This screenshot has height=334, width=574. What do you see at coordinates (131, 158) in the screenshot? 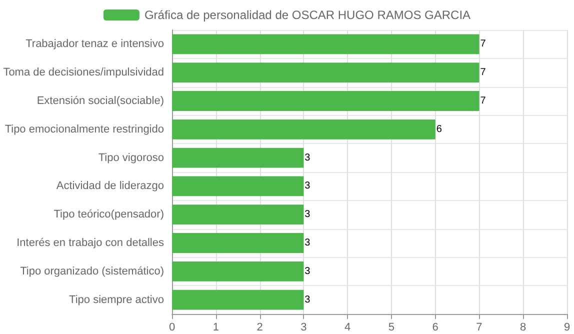
I see `y-tick-label: Tipo vigoroso` at bounding box center [131, 158].